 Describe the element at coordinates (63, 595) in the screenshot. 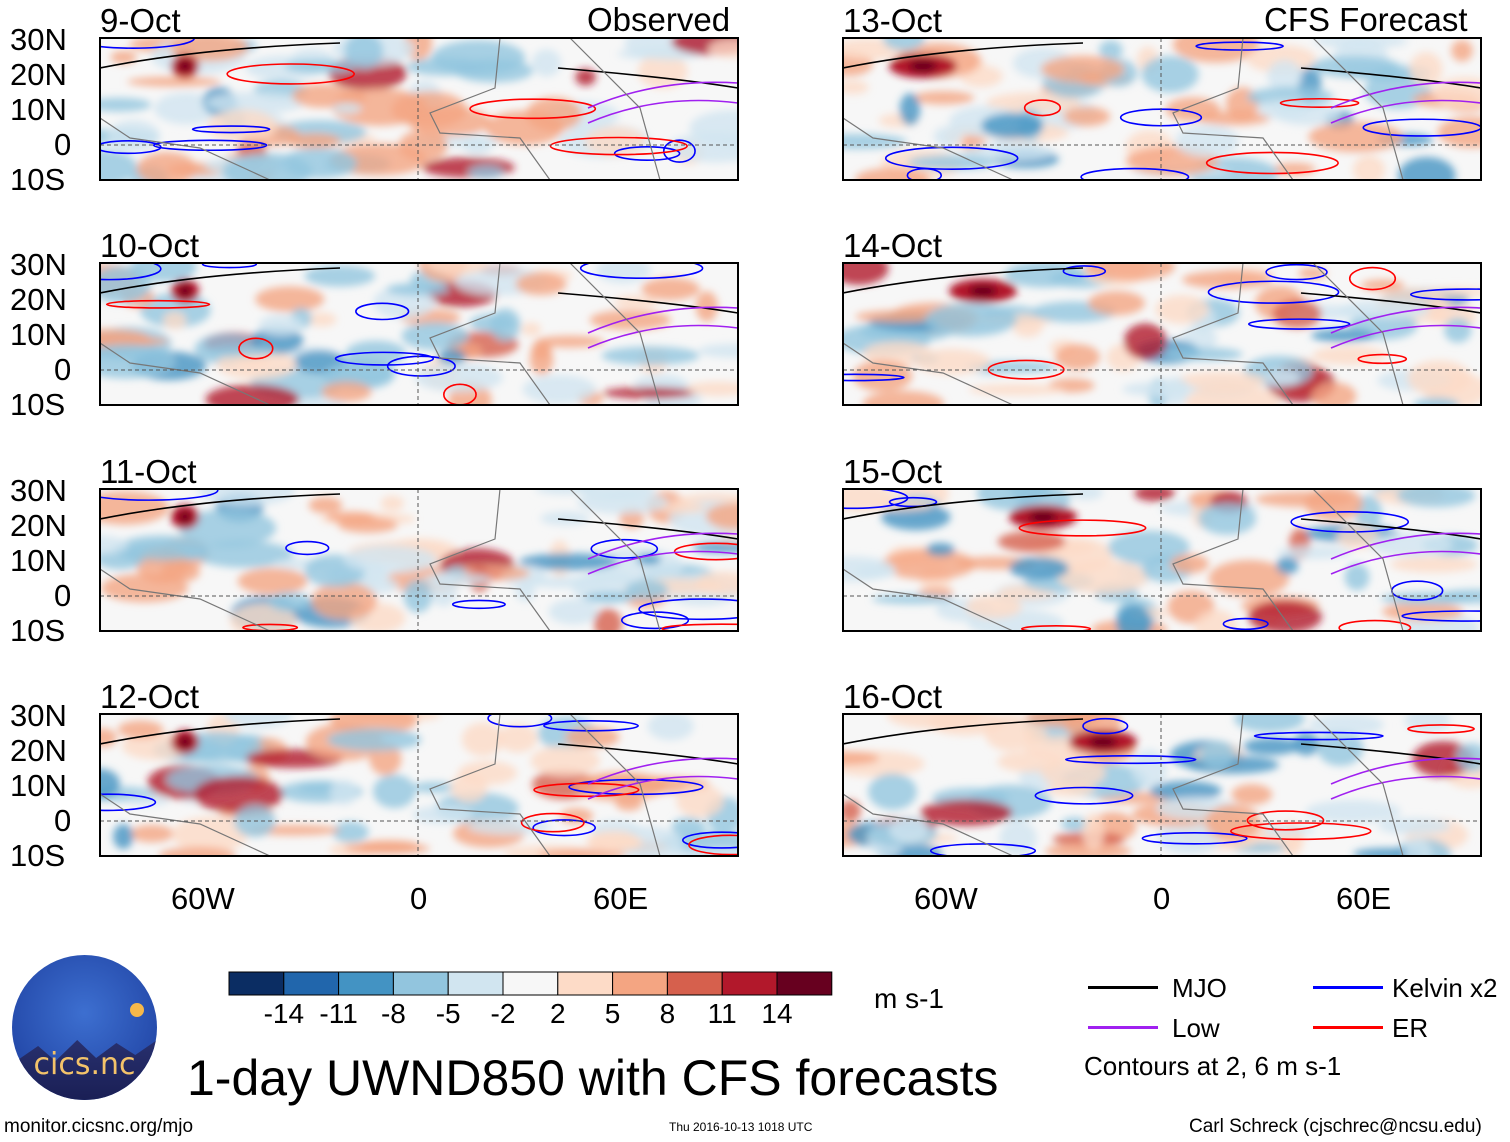

I see `lat-tick-label: 0` at that location.